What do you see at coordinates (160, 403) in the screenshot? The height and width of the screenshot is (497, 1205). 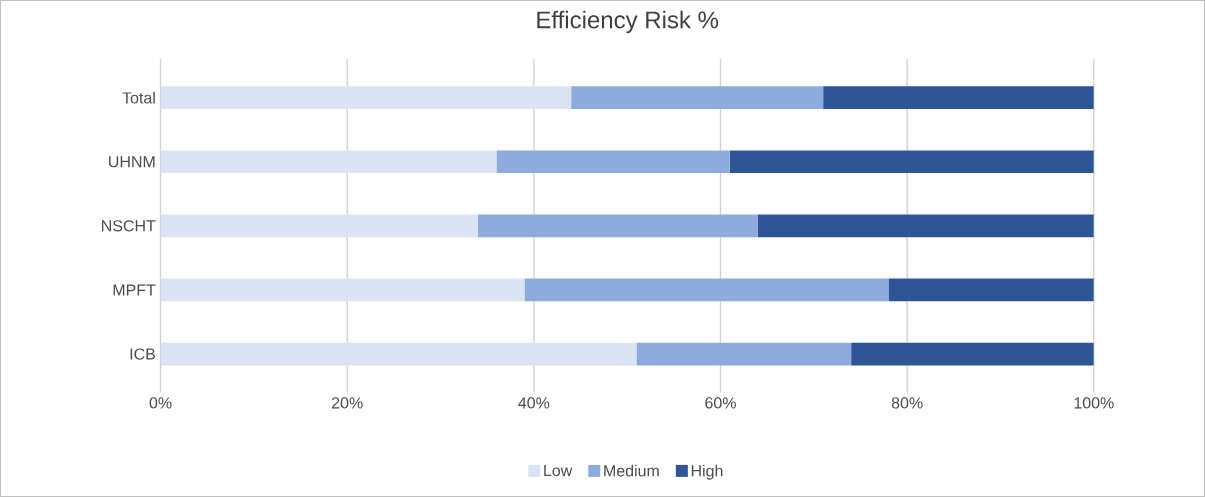 I see `x-tick-label: 0%` at bounding box center [160, 403].